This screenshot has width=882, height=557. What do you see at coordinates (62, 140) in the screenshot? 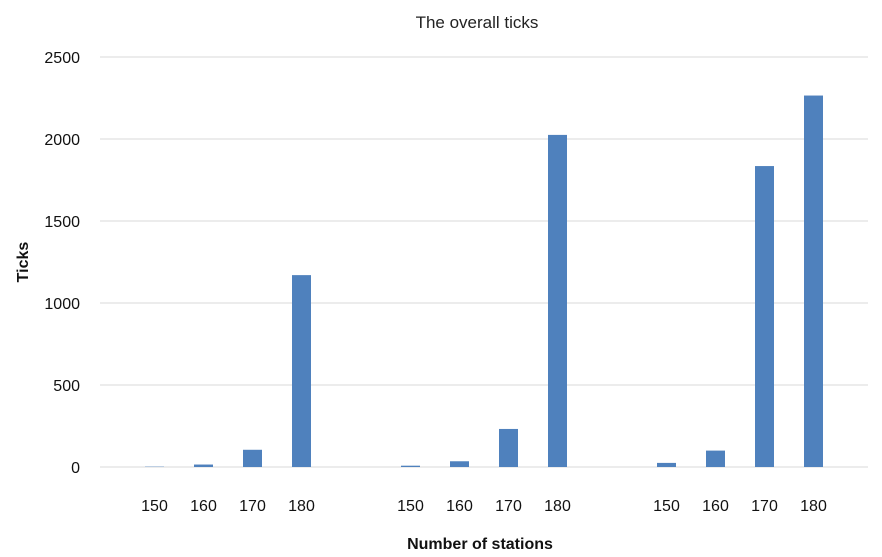
I see `y-tick-label: 2000` at bounding box center [62, 140].